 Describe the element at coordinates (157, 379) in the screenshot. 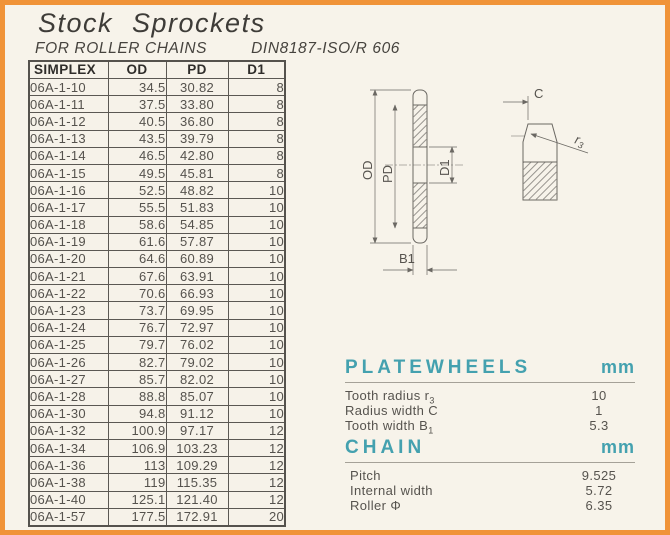

I see `table-row: 06A-1-27 85.7 82.02 10` at that location.